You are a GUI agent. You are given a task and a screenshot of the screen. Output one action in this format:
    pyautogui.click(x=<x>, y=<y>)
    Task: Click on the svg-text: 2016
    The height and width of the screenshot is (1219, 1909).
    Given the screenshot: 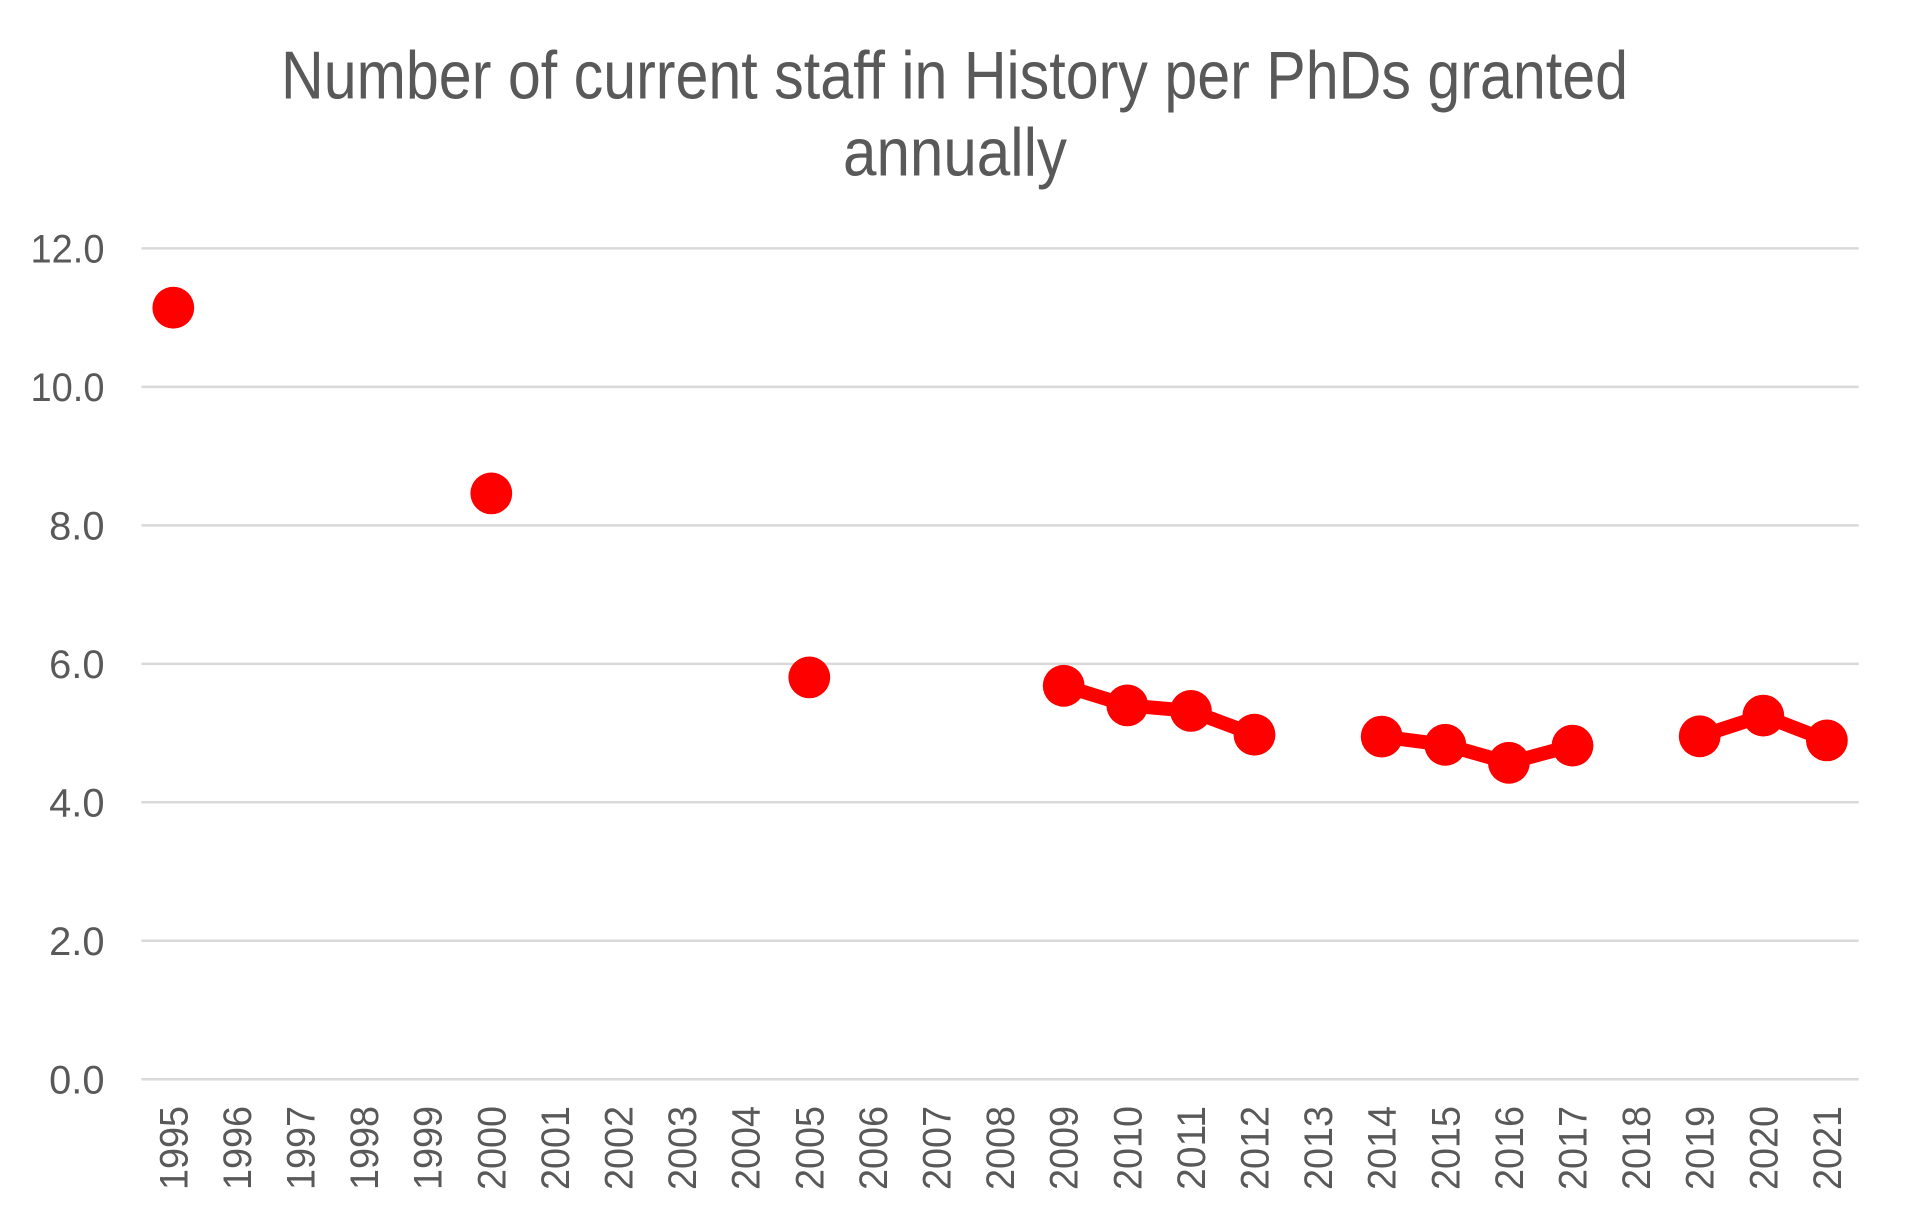 What is the action you would take?
    pyautogui.click(x=1510, y=1148)
    